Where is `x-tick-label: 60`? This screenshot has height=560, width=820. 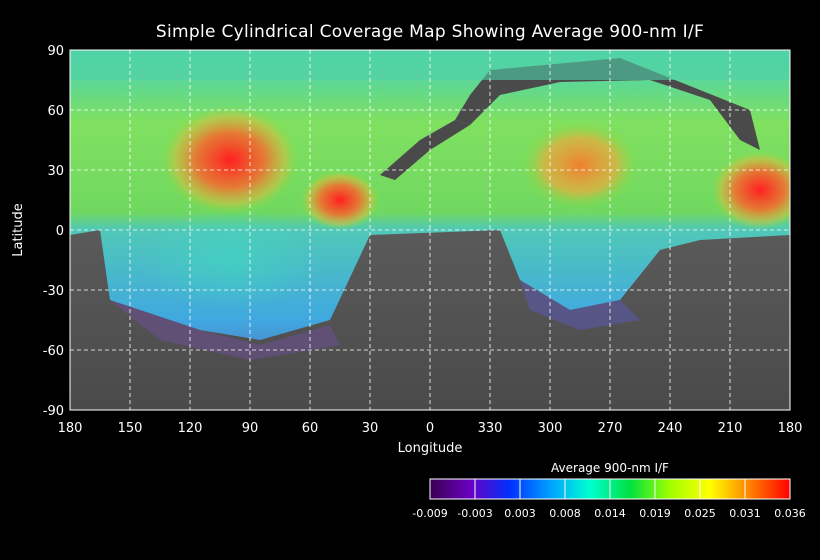
x-tick-label: 60 is located at coordinates (310, 428).